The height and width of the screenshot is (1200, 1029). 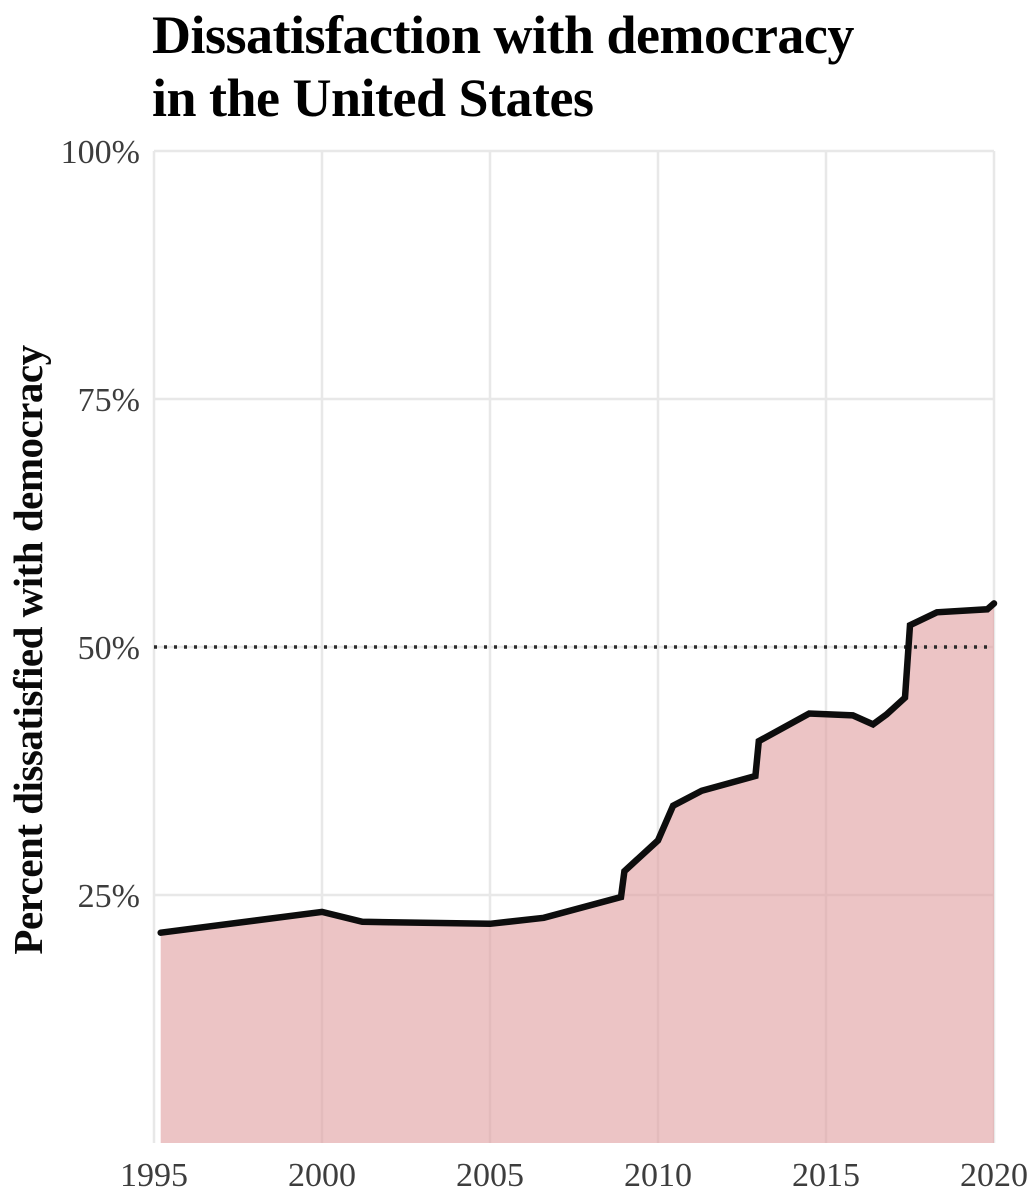 What do you see at coordinates (490, 1175) in the screenshot?
I see `x-tick-label: 2005` at bounding box center [490, 1175].